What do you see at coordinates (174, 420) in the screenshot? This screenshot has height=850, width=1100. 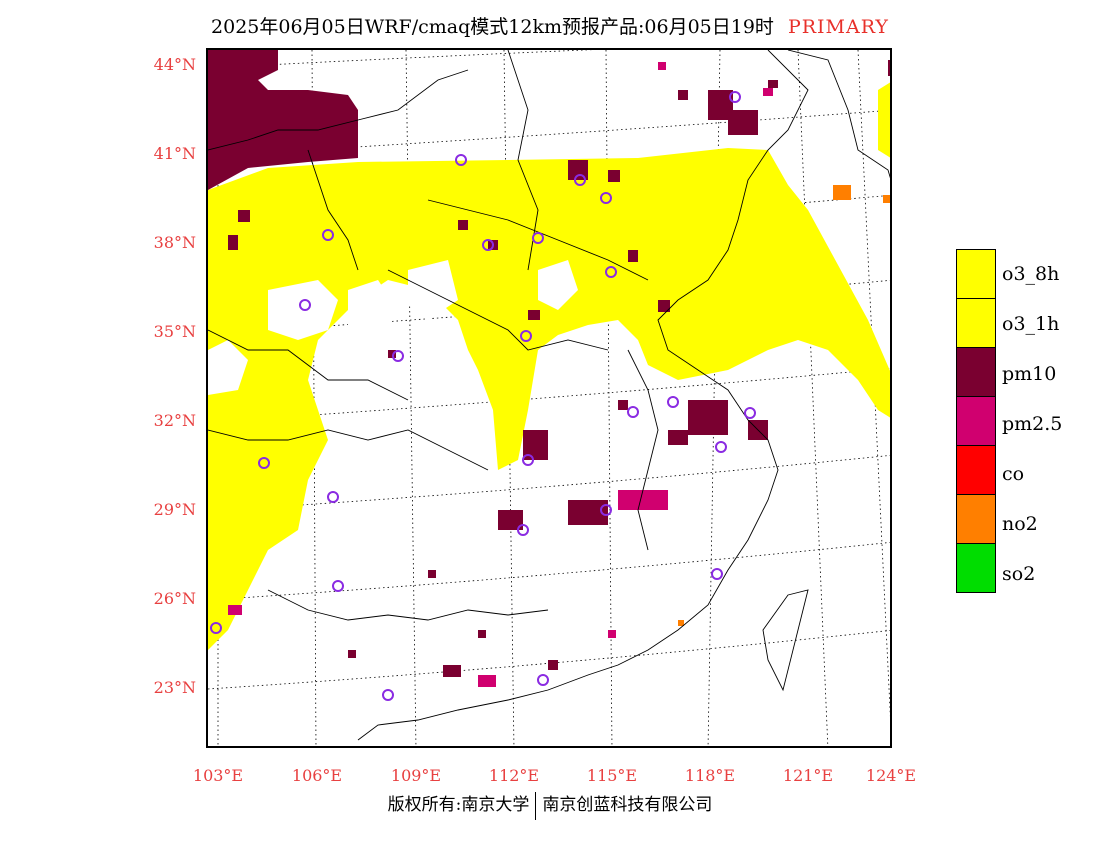 I see `lat-label-32: 32°N` at bounding box center [174, 420].